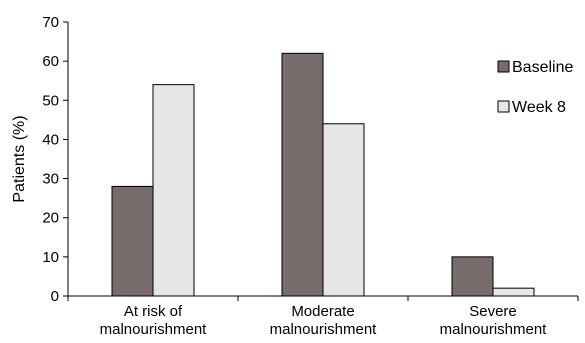 Image resolution: width=585 pixels, height=343 pixels. I want to click on y-axis: 0 10 20 30 40 50 60 70, so click(55, 159).